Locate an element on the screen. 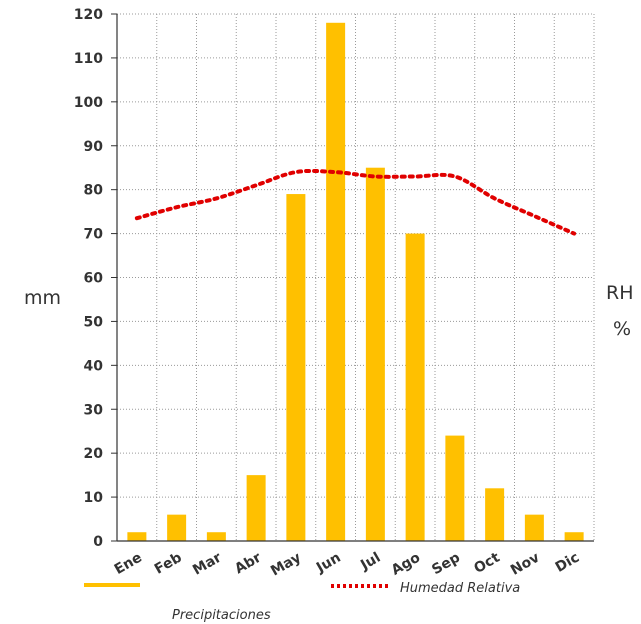  y-tick-label: 70 is located at coordinates (94, 235).